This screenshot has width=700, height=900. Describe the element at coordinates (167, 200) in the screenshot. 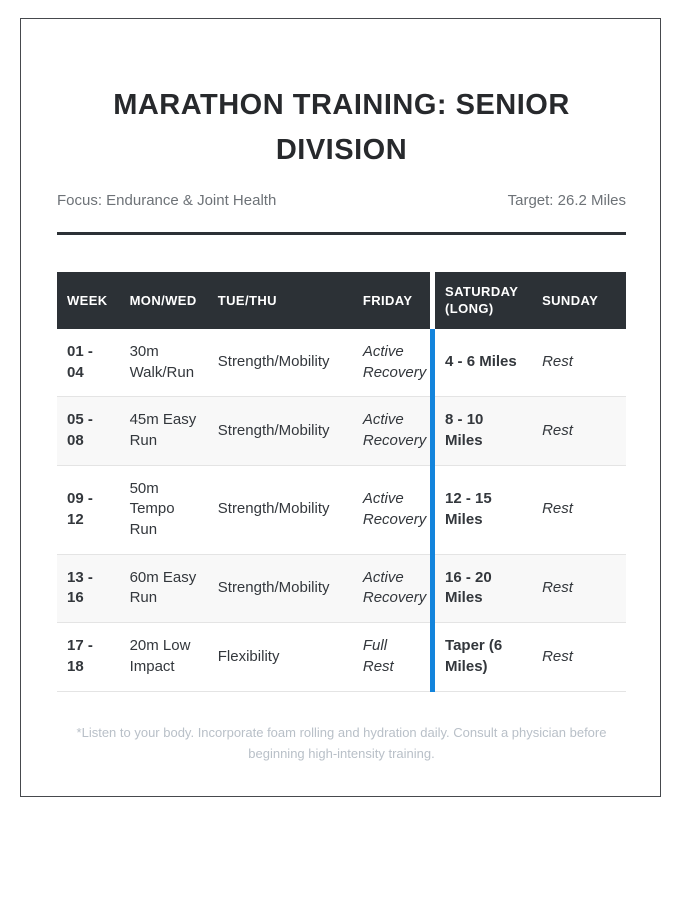

I see `focus-label: Focus: Endurance & Joint Health` at that location.